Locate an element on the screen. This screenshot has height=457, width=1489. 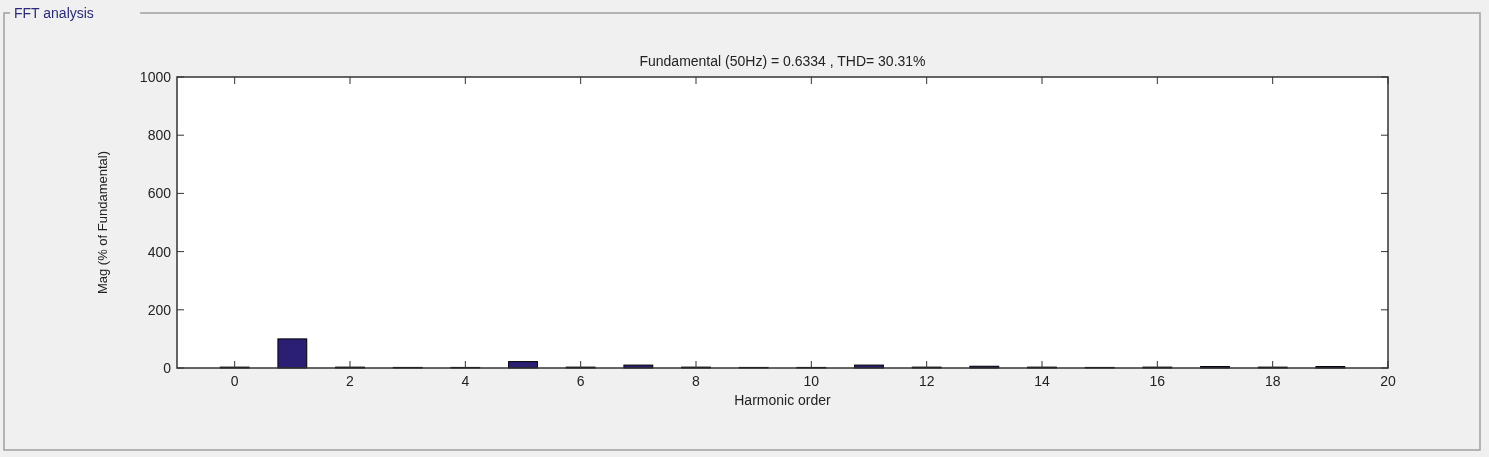
y-tick-label: 200 is located at coordinates (159, 309).